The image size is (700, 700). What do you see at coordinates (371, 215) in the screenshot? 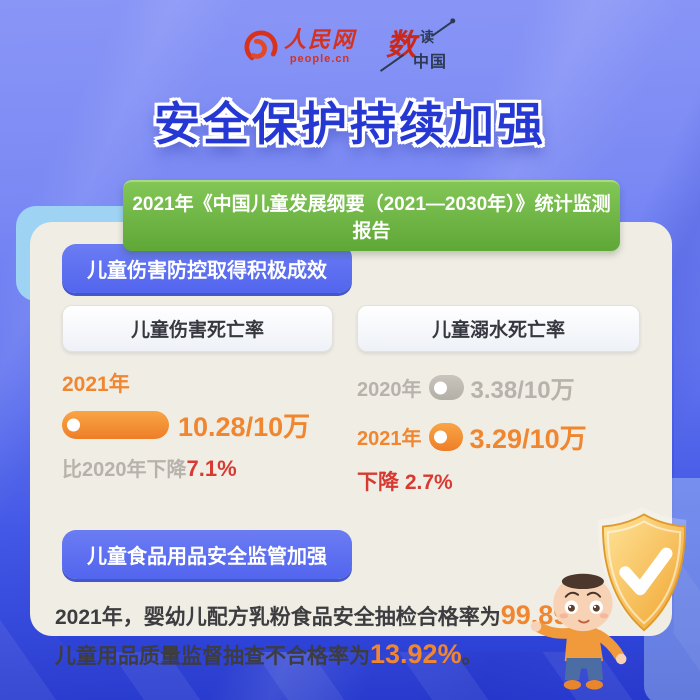
I see `report-banner: 2021年《中国儿童发展纲要（2021—2030年）》统计监测报告` at bounding box center [371, 215].